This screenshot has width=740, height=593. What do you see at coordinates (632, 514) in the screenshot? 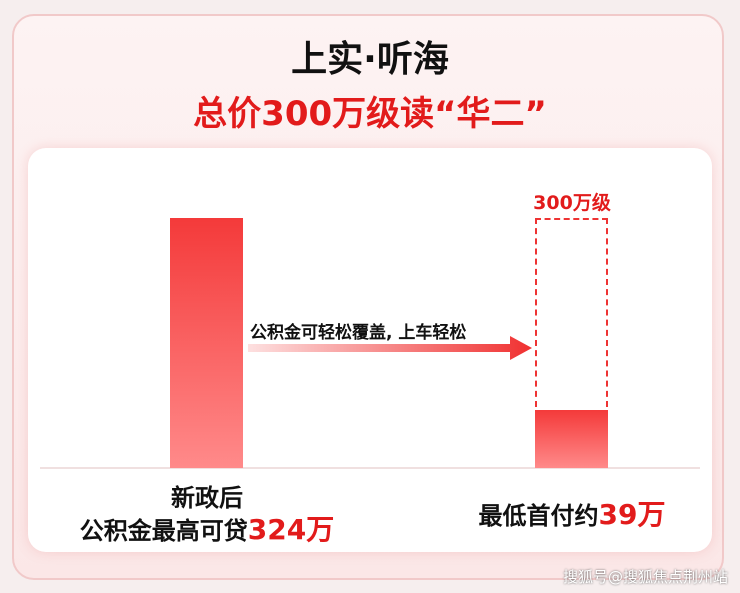
I see `right-amount: 39万` at bounding box center [632, 514].